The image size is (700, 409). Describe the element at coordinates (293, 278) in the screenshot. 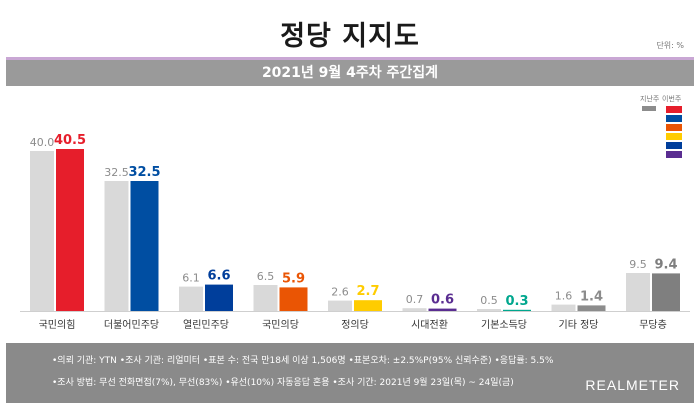

I see `value-label-curr-3: 5.9` at that location.